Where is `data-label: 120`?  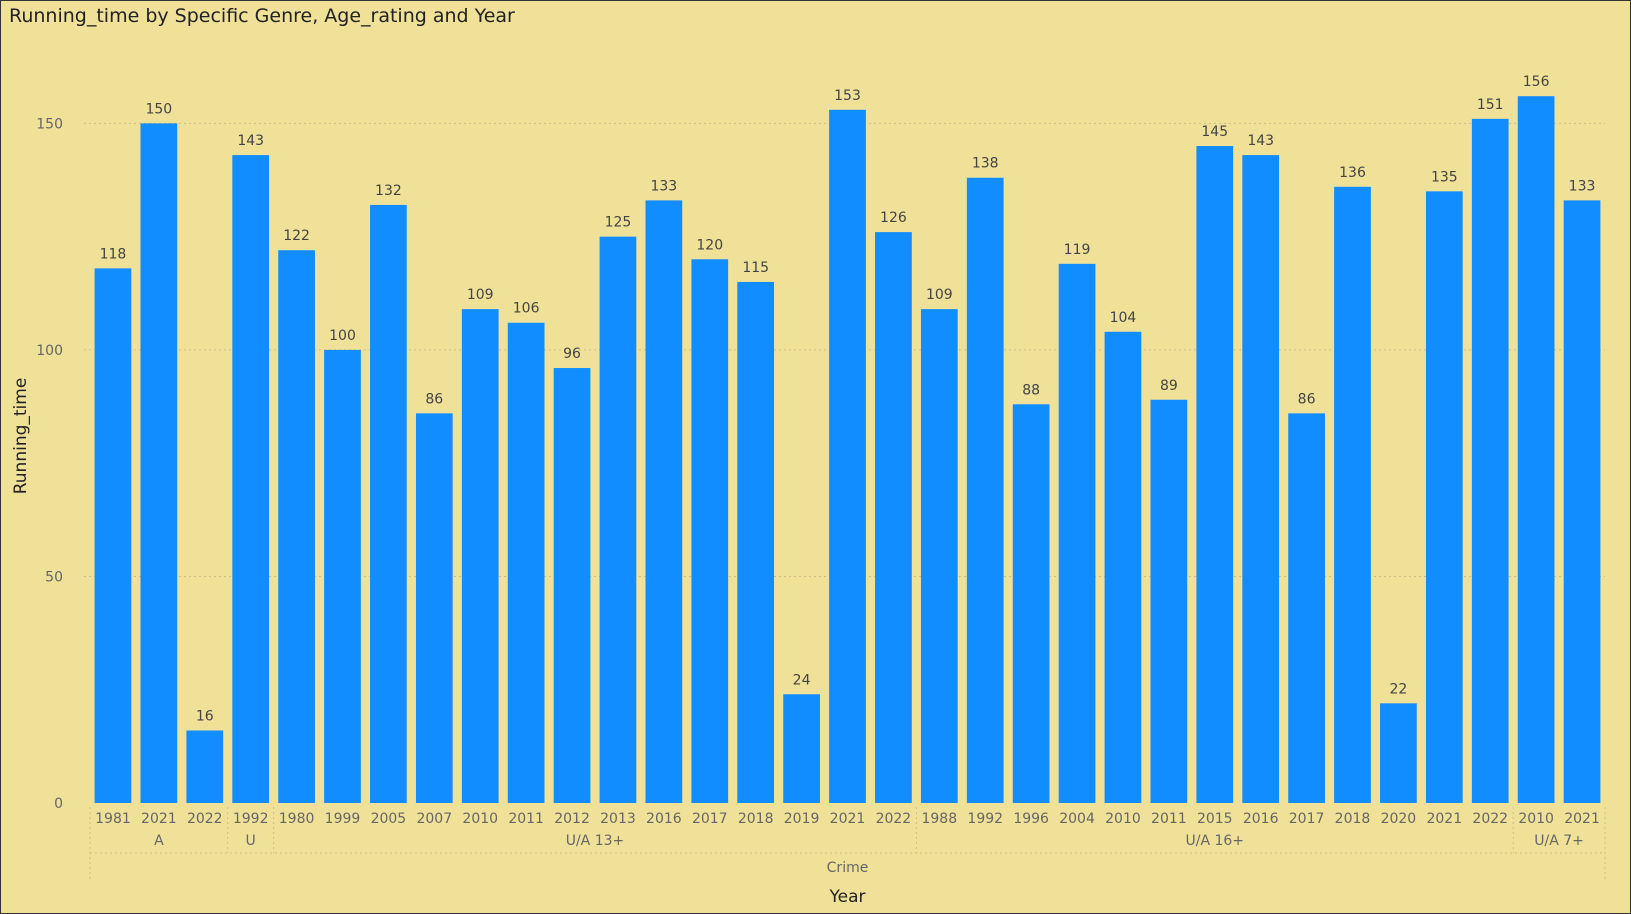 data-label: 120 is located at coordinates (709, 245).